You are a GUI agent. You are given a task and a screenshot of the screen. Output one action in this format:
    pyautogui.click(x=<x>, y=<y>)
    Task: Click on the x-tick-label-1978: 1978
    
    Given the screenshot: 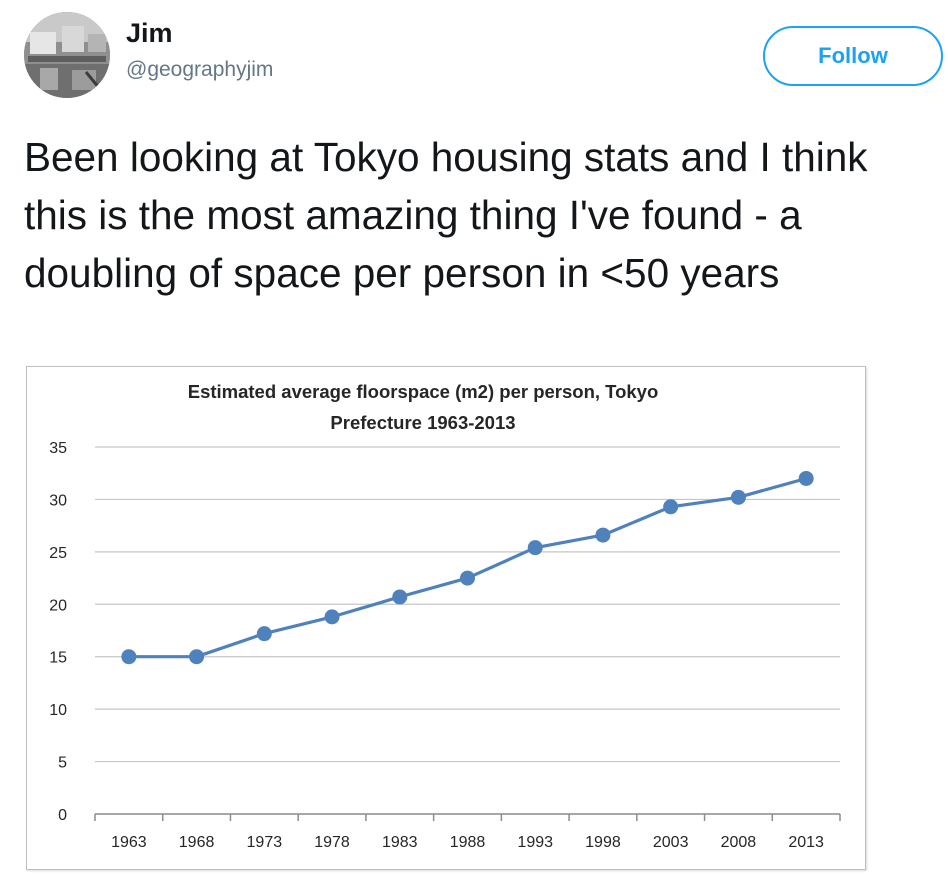 What is the action you would take?
    pyautogui.click(x=332, y=842)
    